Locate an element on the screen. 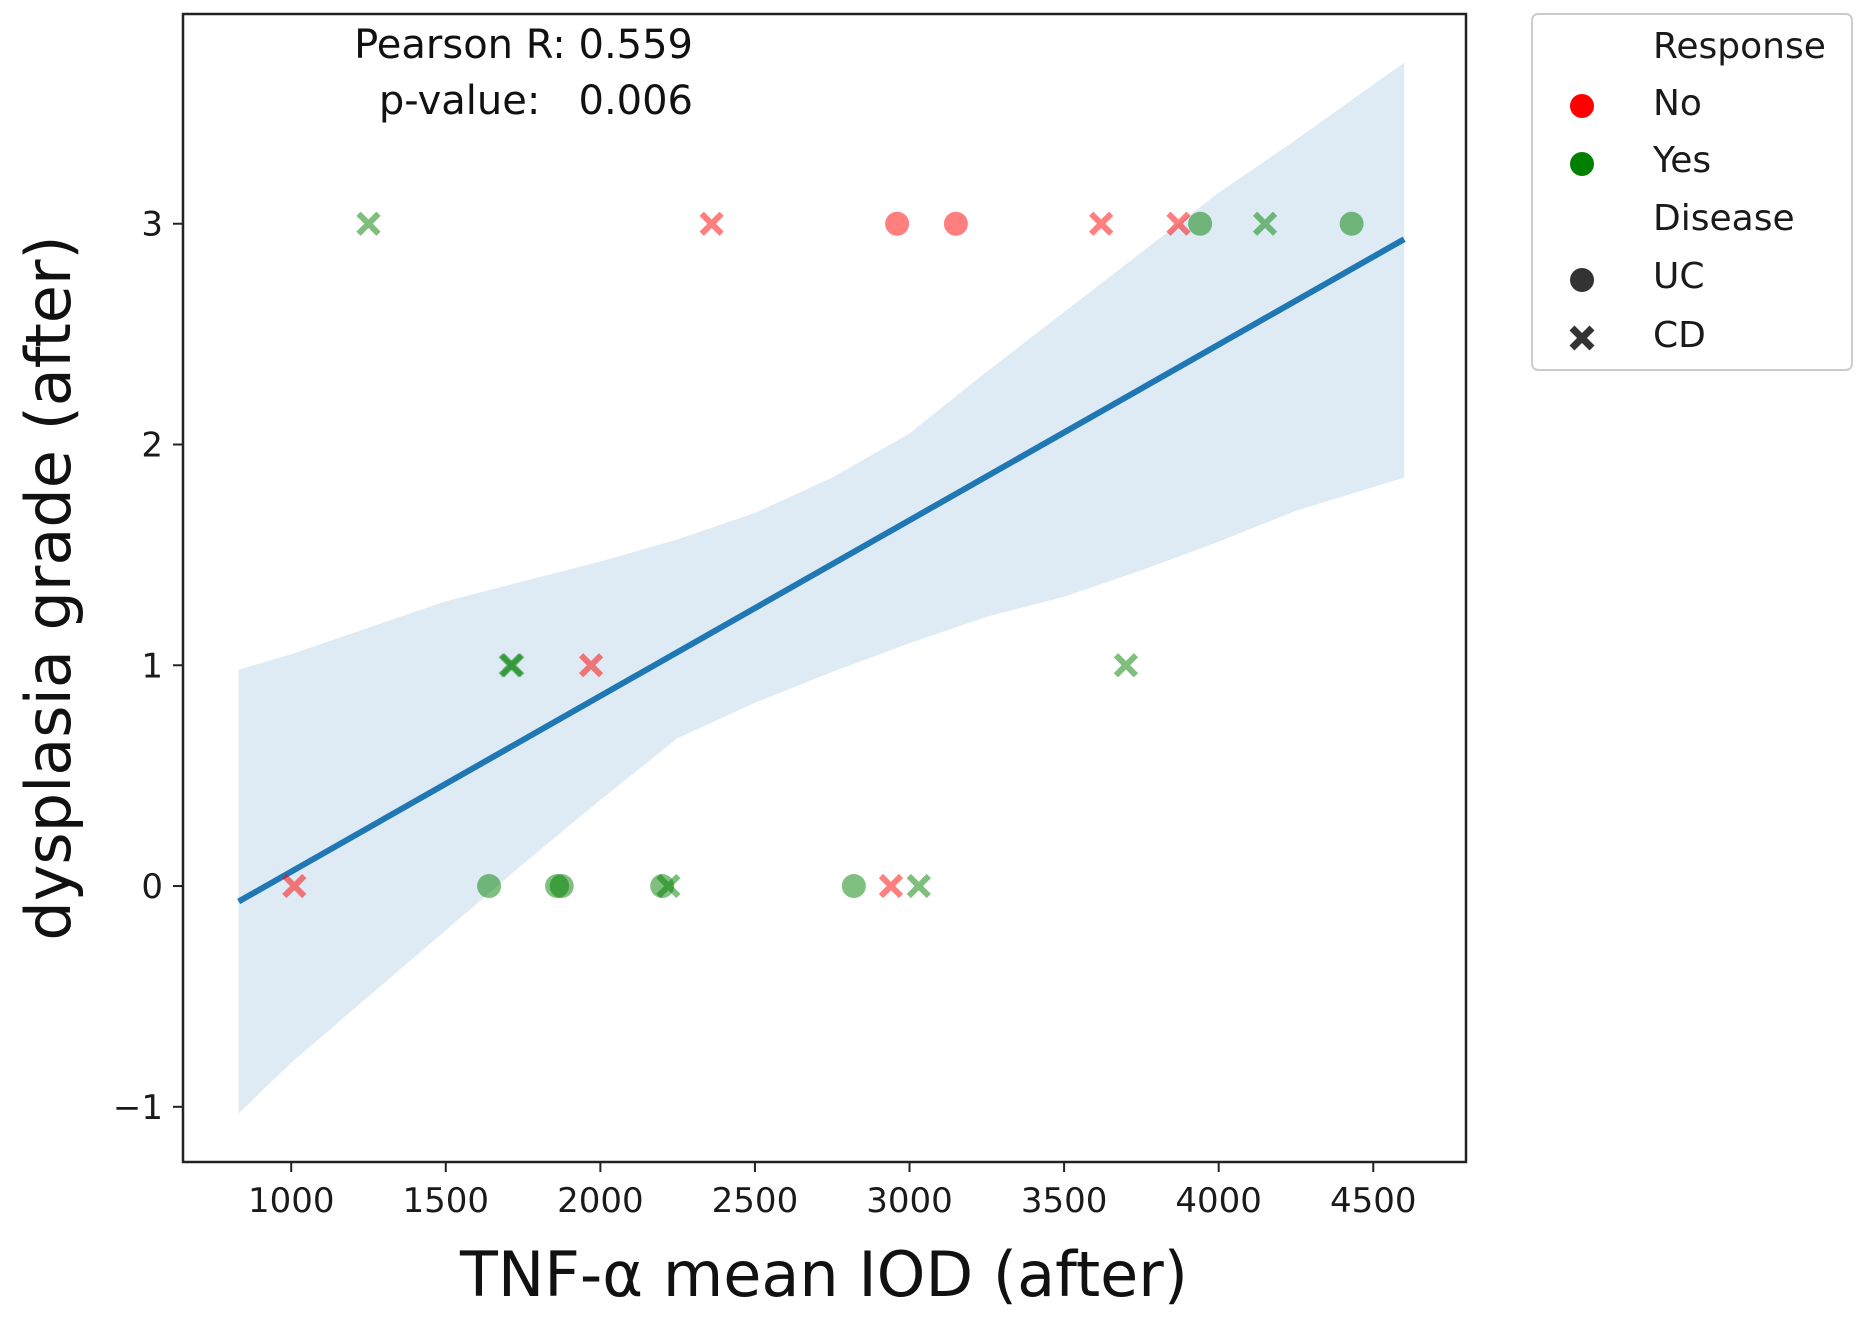 Image resolution: width=1866 pixels, height=1319 pixels. legend-label-yes: Yes is located at coordinates (1681, 160).